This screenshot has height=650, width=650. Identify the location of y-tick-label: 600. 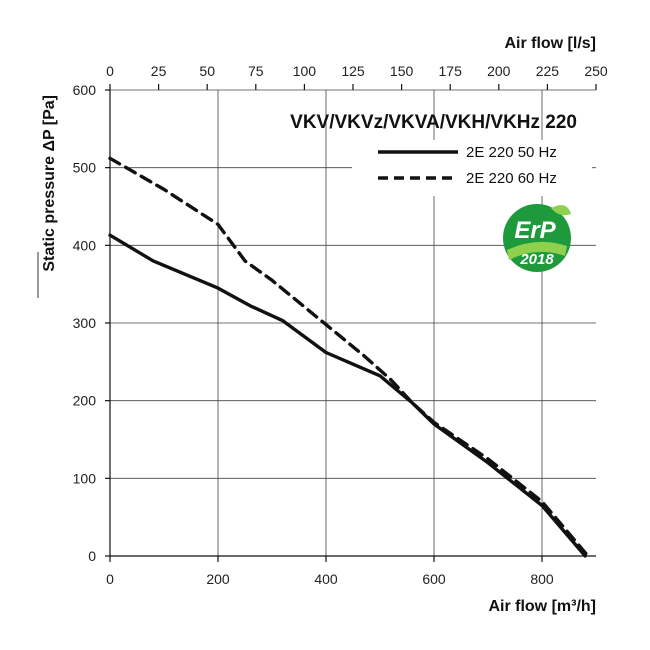
(85, 90).